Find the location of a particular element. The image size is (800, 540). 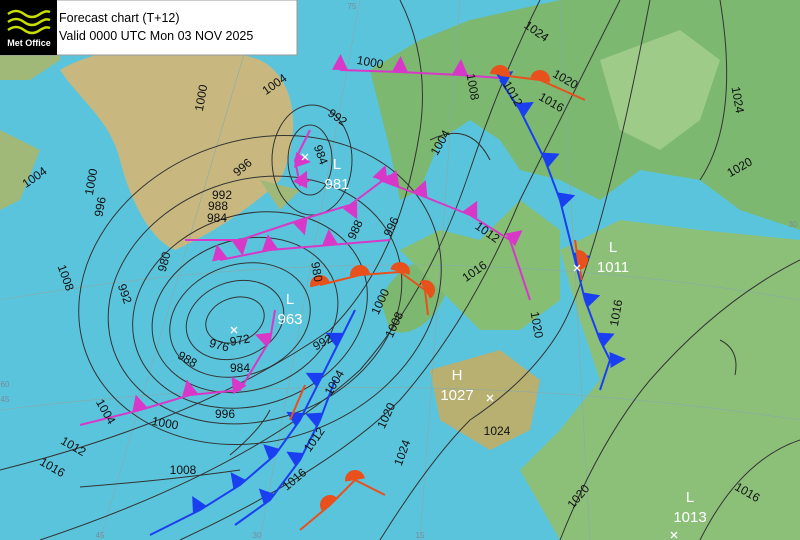

centre-pressure: 1011 is located at coordinates (613, 267).